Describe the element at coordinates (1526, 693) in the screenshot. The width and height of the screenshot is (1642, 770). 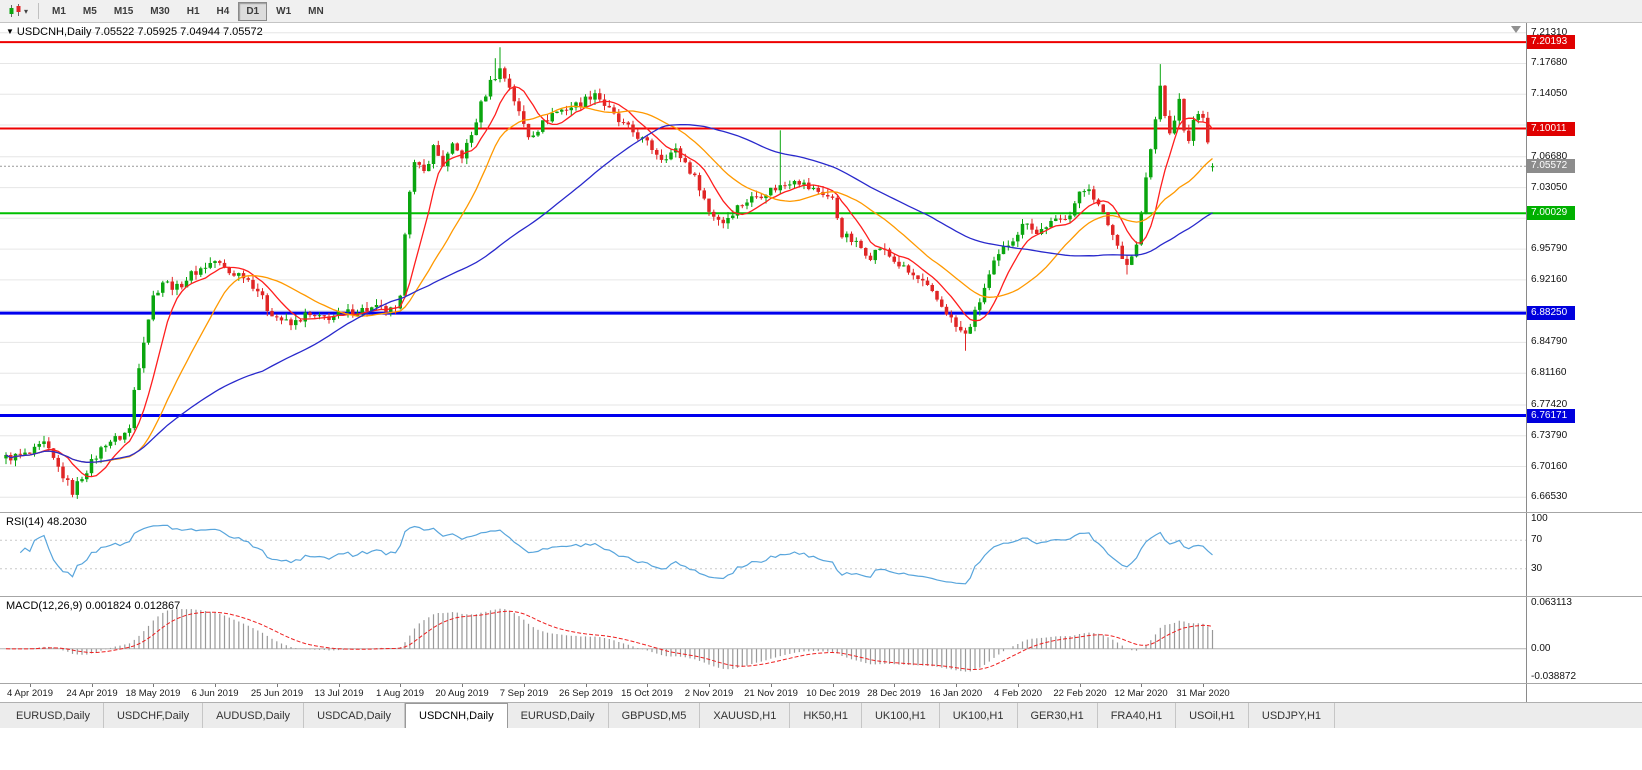
I see `axis-divider` at that location.